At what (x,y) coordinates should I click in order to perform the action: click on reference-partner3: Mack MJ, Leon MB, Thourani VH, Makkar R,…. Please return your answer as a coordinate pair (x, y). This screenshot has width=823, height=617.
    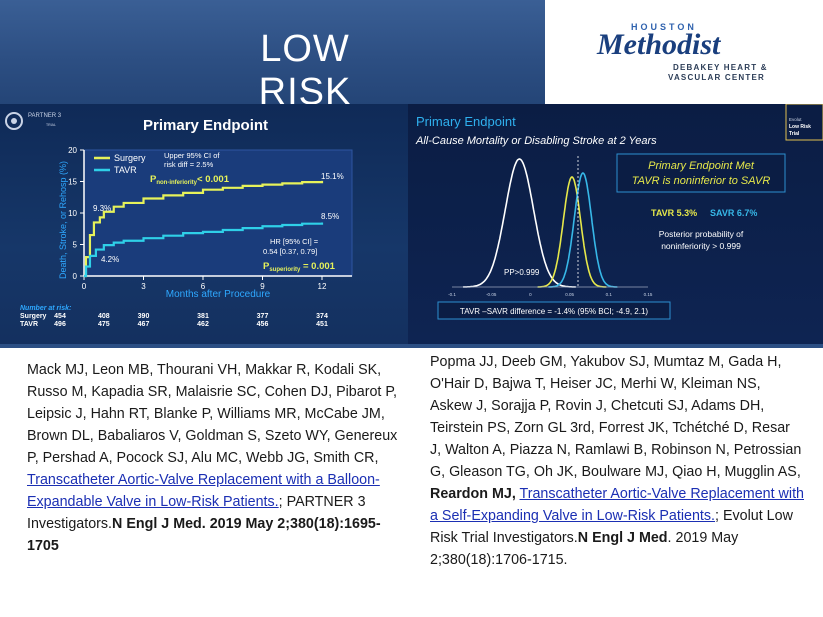
    Looking at the image, I should click on (214, 458).